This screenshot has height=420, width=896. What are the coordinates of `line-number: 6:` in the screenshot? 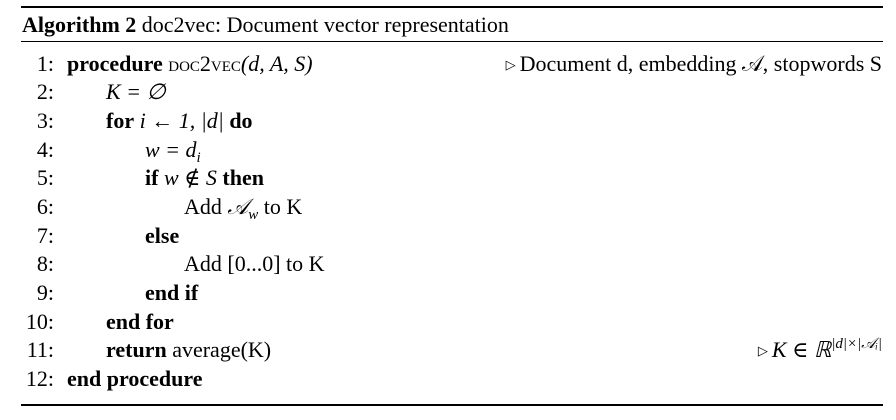 It's located at (45, 206).